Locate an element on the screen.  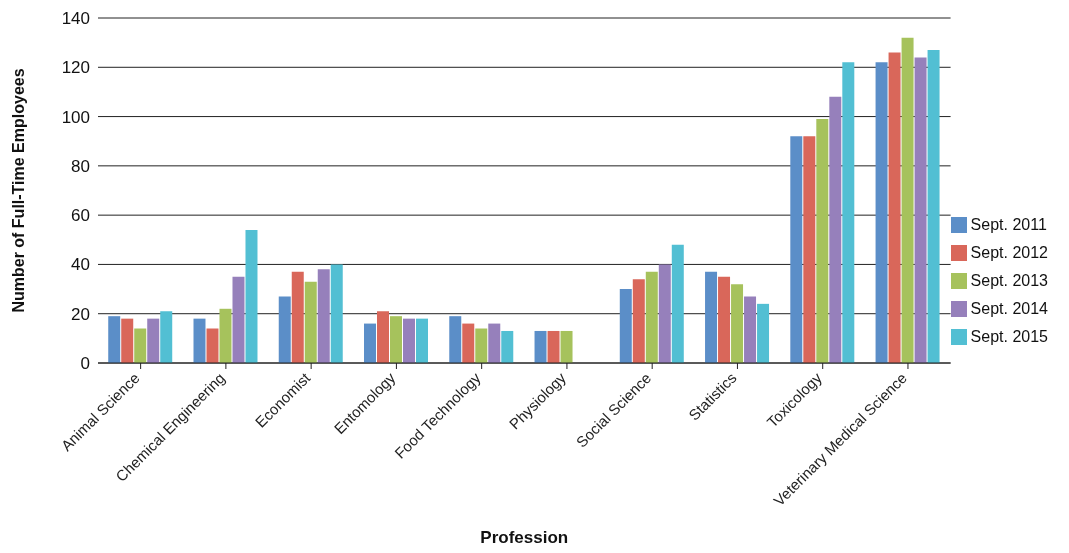
legend-label: Sept. 2015 is located at coordinates (1009, 336).